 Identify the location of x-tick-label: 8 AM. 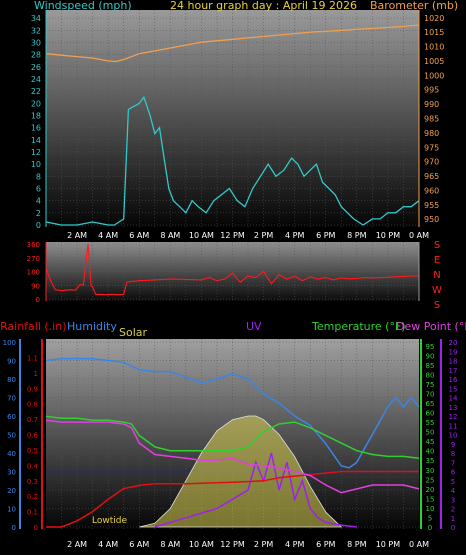
(170, 235).